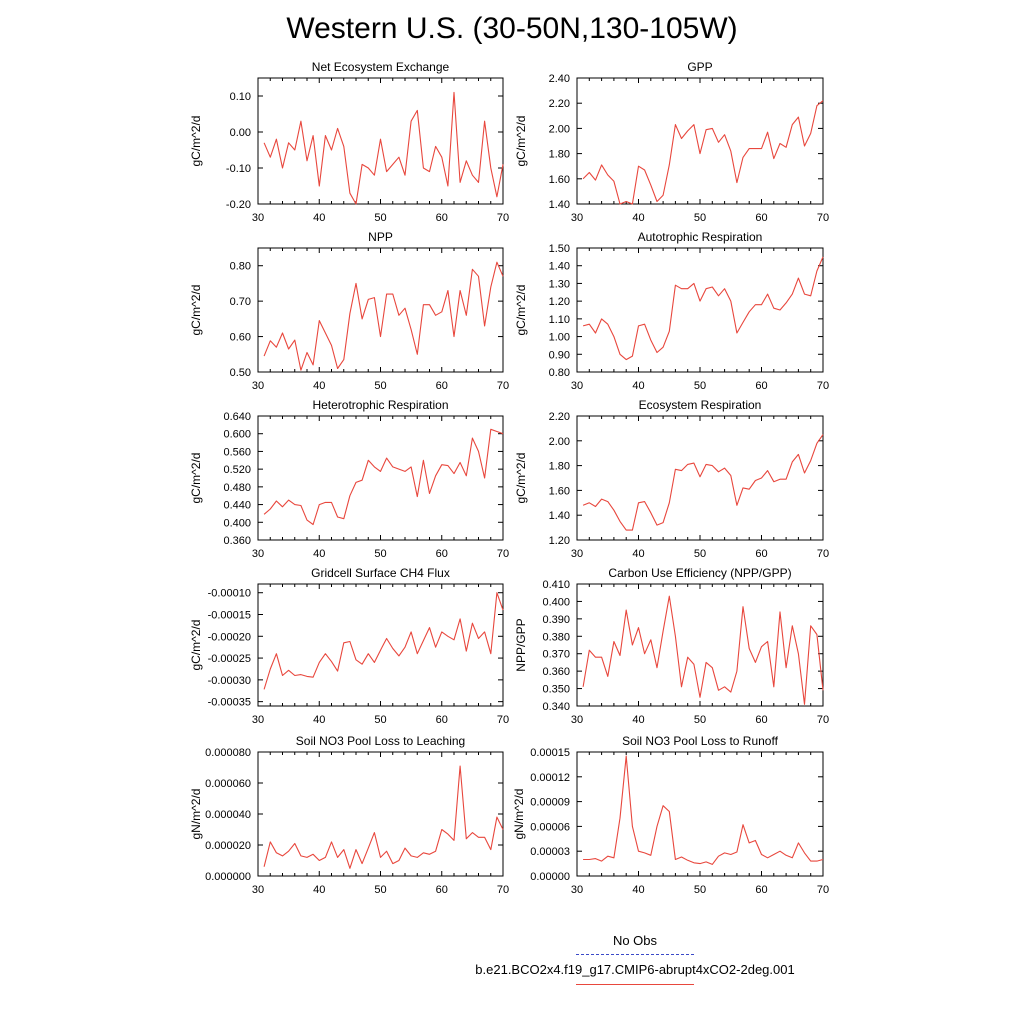  I want to click on panel-title: Ecosystem Respiration, so click(700, 405).